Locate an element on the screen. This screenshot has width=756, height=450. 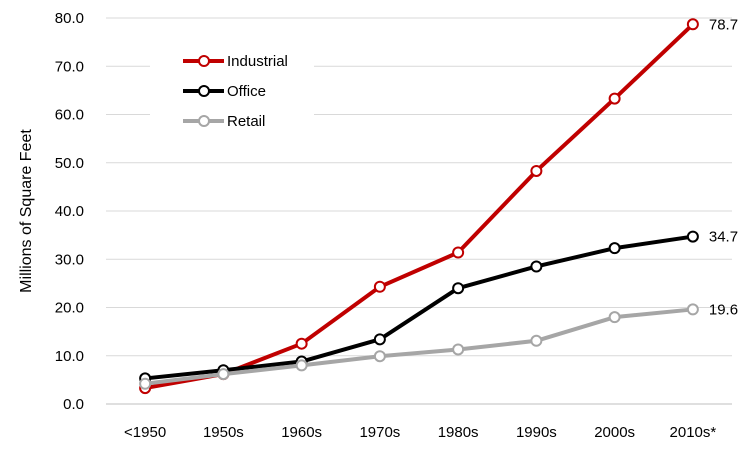
y-tick-label: 70.0 is located at coordinates (69, 66).